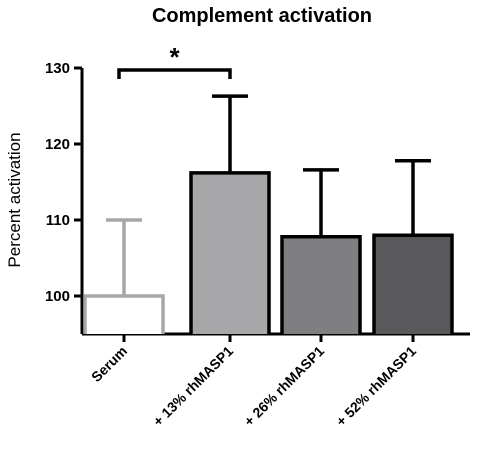  What do you see at coordinates (284, 386) in the screenshot?
I see `x-category-label: + 26% rhMASP1` at bounding box center [284, 386].